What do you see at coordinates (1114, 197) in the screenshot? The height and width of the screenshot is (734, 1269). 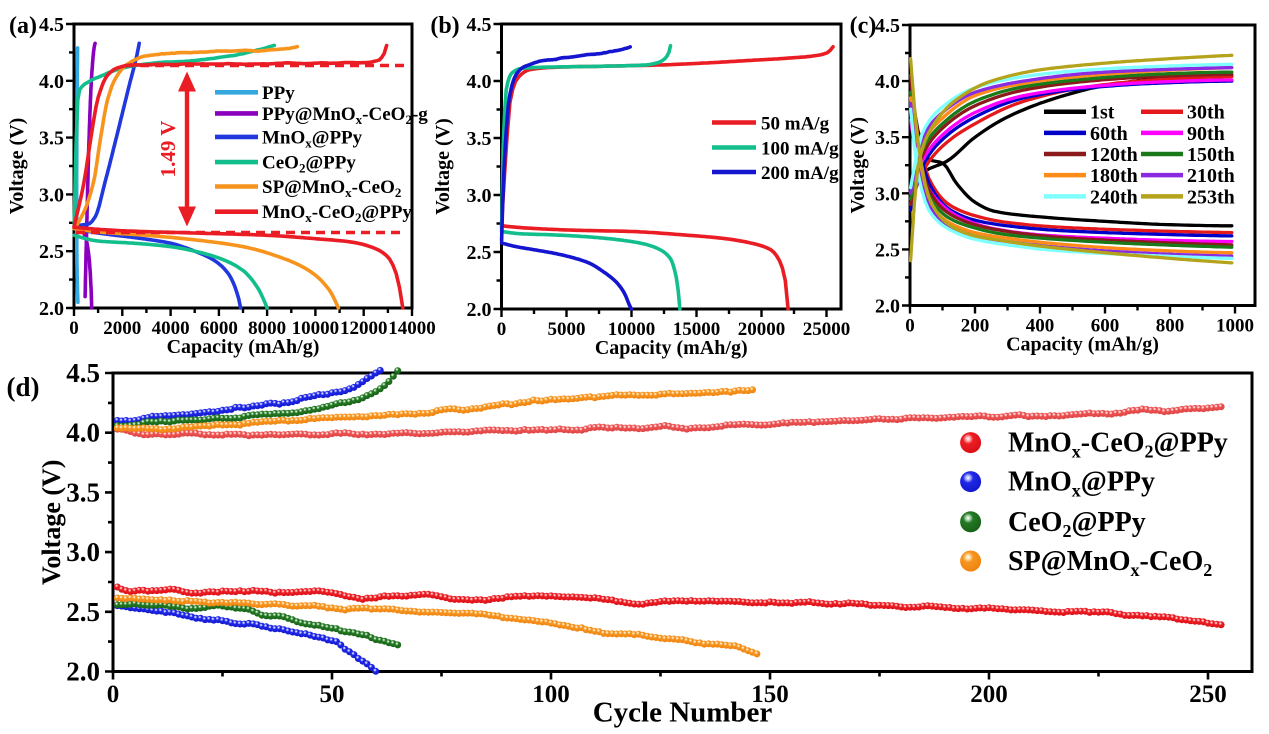 I see `svg-text: 240th` at bounding box center [1114, 197].